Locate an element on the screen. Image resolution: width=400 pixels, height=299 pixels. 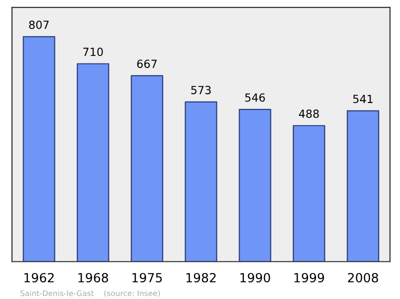
x-tick-label: 1990 is located at coordinates (255, 277).